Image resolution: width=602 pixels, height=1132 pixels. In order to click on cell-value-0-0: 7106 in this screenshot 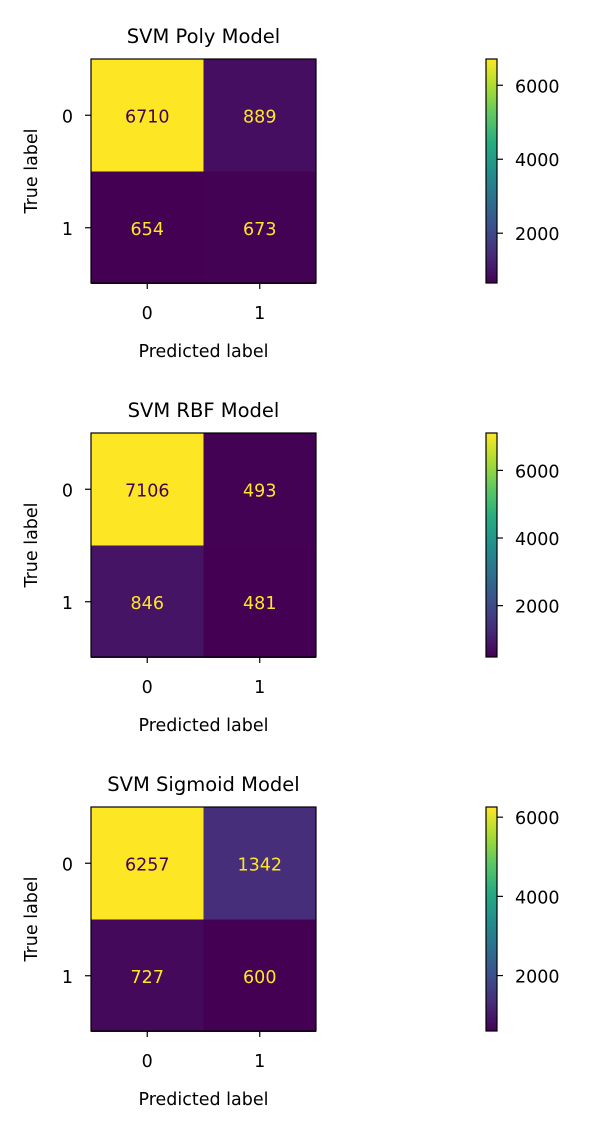, I will do `click(147, 491)`.